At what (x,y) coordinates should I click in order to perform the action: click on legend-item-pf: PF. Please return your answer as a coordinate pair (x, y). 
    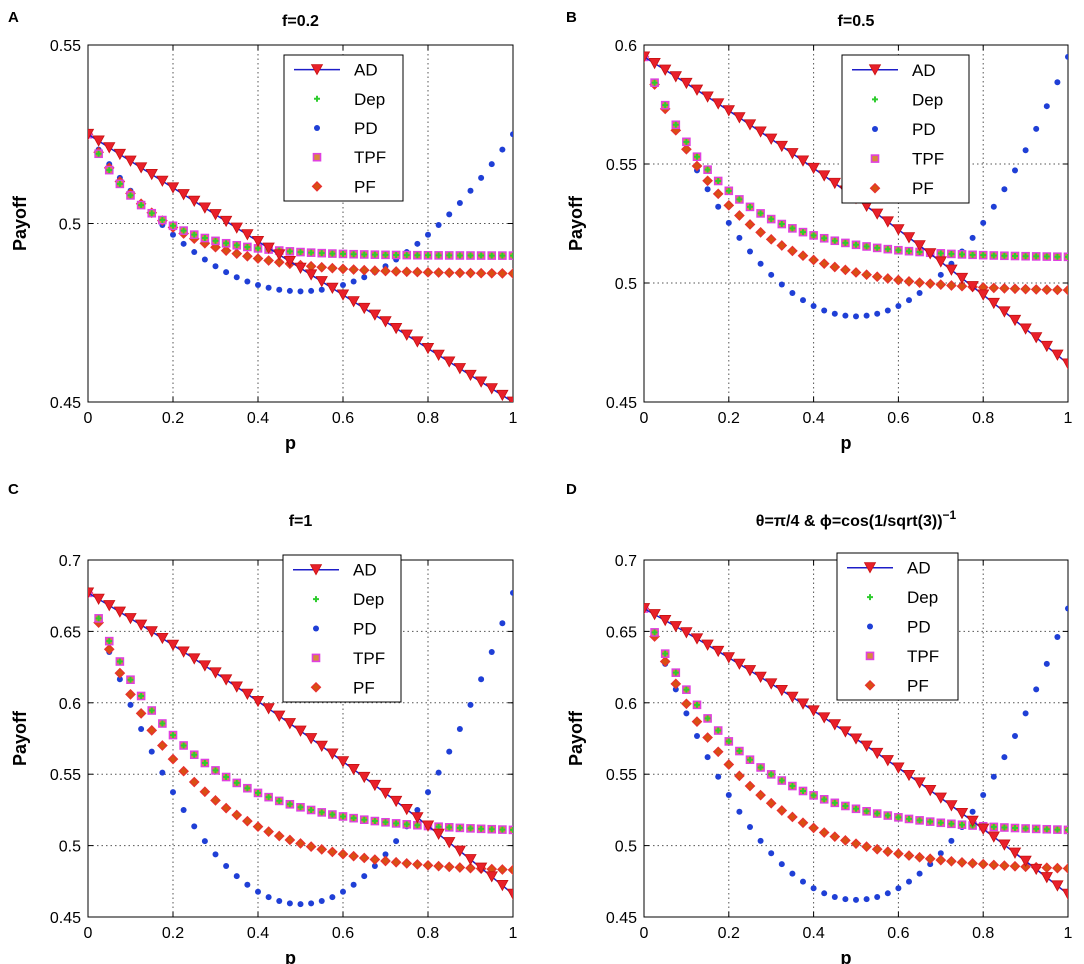
    Looking at the image, I should click on (342, 687).